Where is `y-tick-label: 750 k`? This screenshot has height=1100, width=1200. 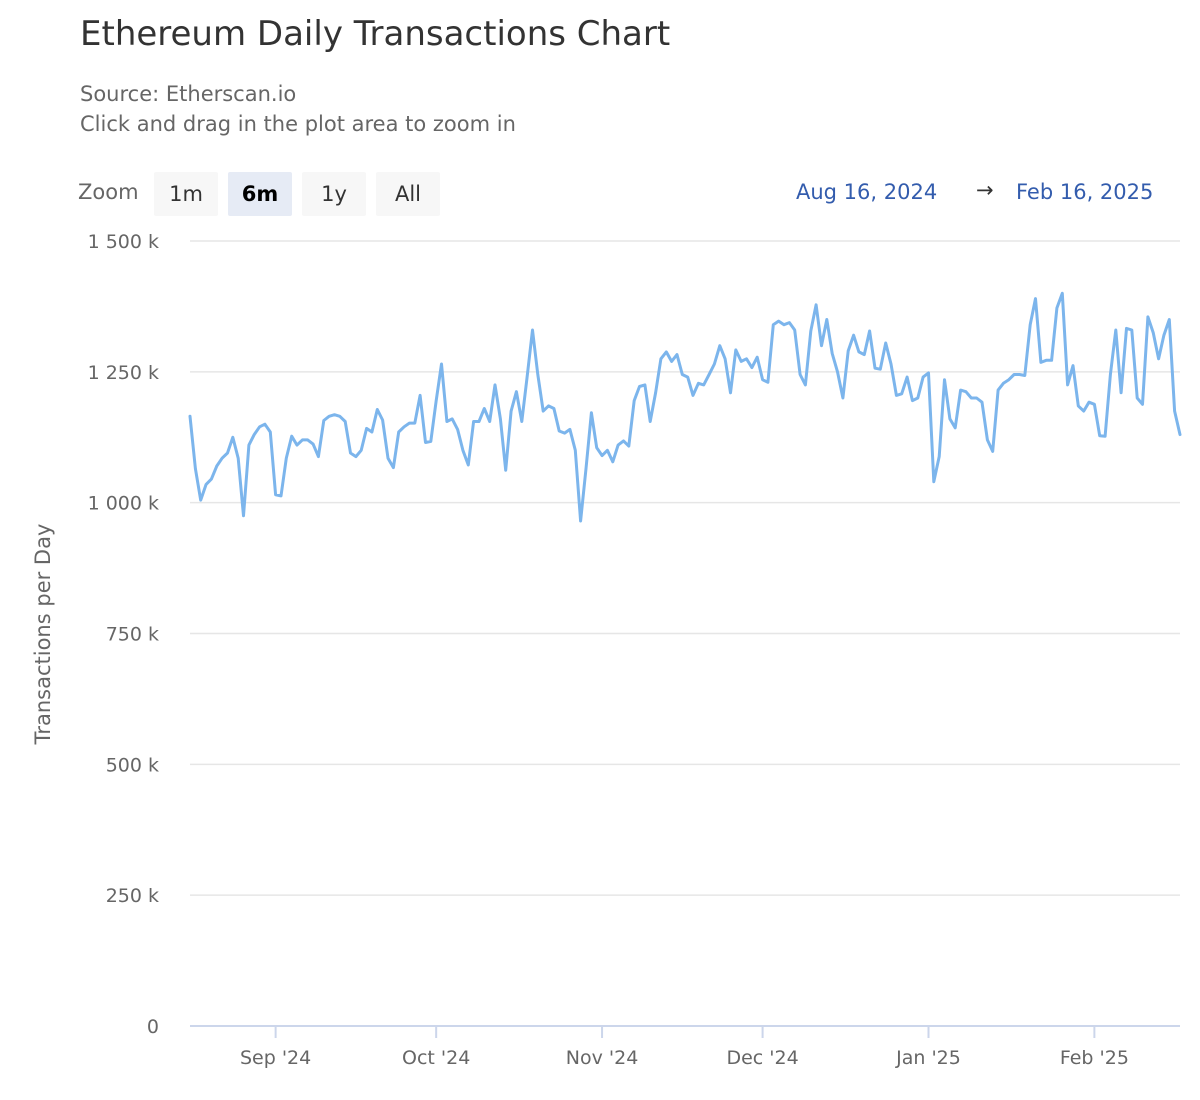
y-tick-label: 750 k is located at coordinates (132, 635).